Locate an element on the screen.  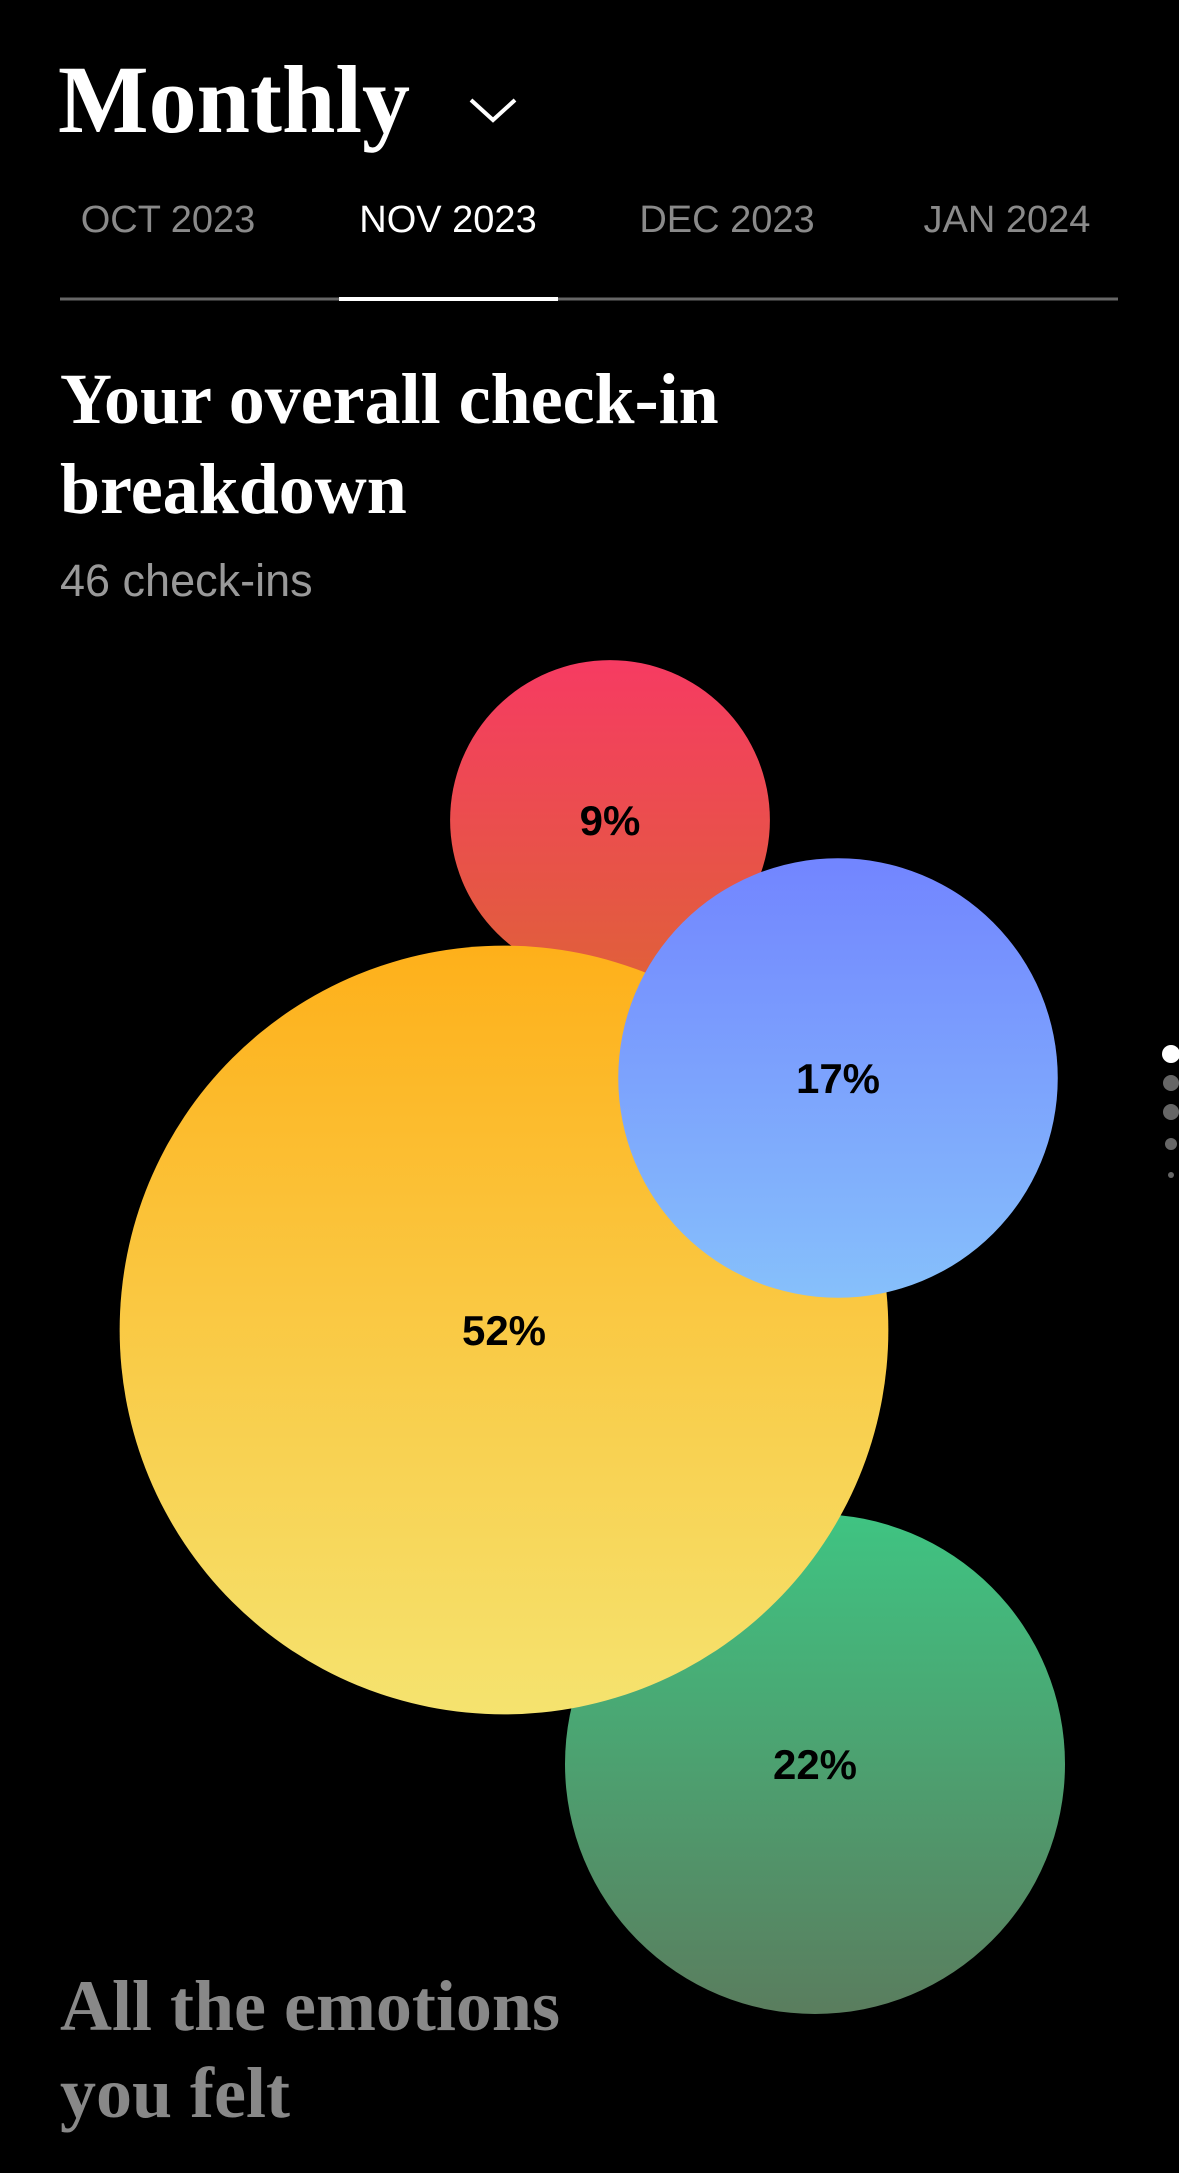
footer-title: All the emotions you felt is located at coordinates (310, 2049).